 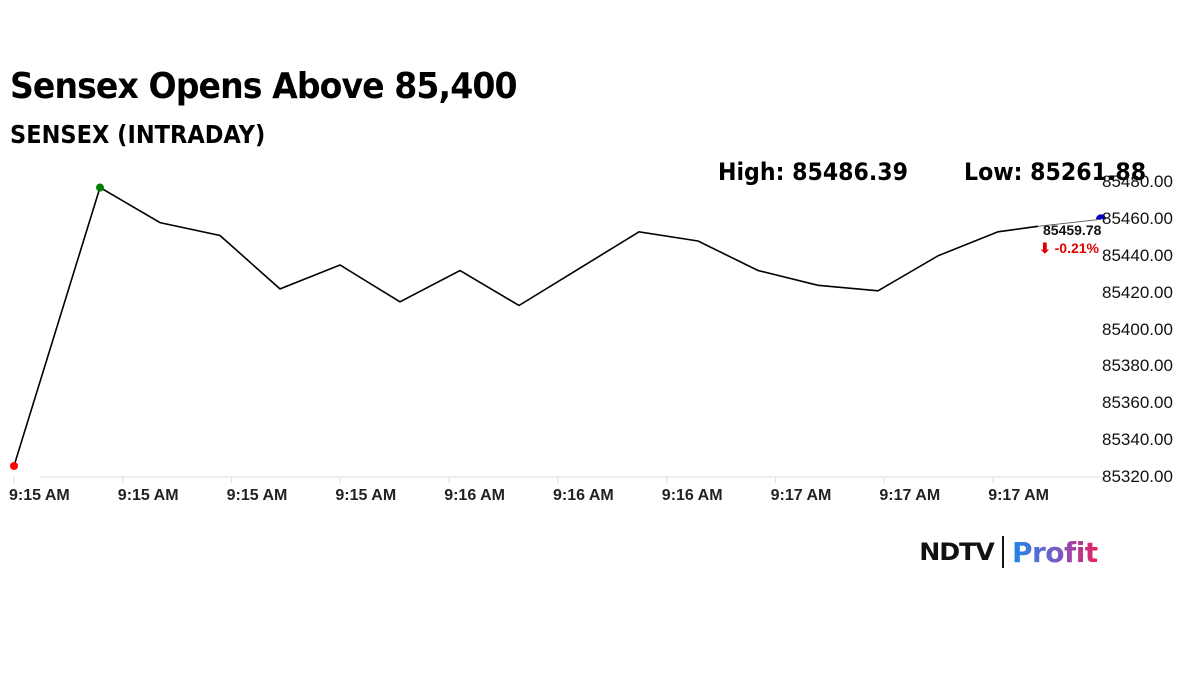 I want to click on x-axis-ticks, so click(x=558, y=480).